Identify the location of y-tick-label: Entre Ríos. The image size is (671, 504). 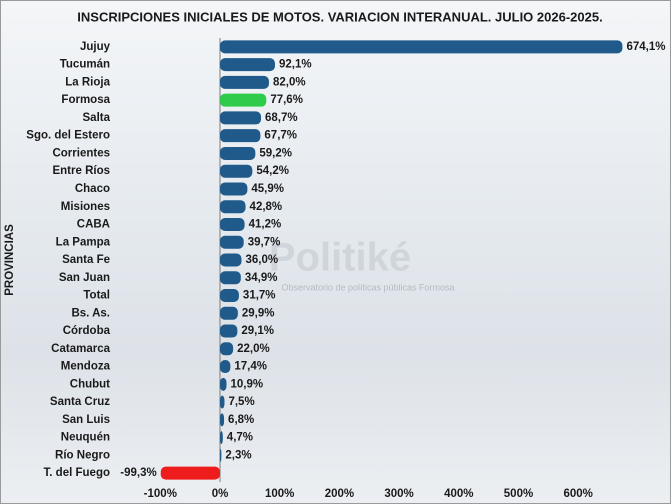
(81, 171).